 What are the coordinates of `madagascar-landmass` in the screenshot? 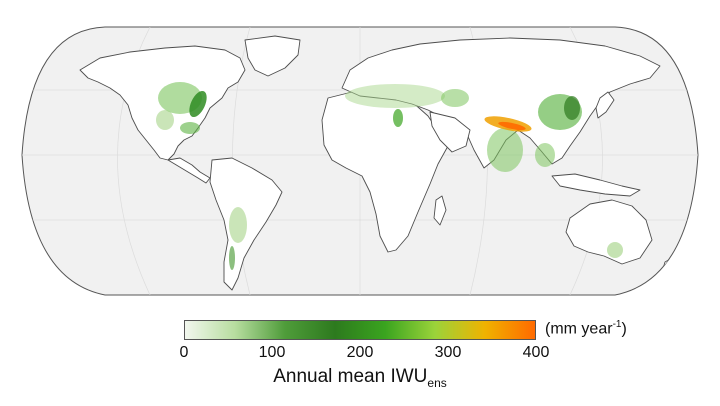 It's located at (440, 210).